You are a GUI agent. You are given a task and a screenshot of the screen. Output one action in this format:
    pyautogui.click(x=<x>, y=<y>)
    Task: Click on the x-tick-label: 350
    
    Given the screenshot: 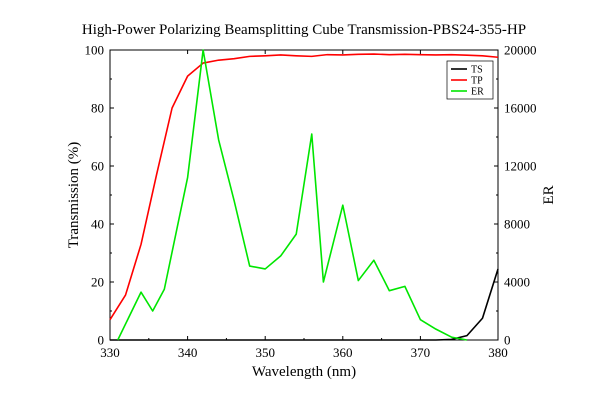 What is the action you would take?
    pyautogui.click(x=265, y=352)
    